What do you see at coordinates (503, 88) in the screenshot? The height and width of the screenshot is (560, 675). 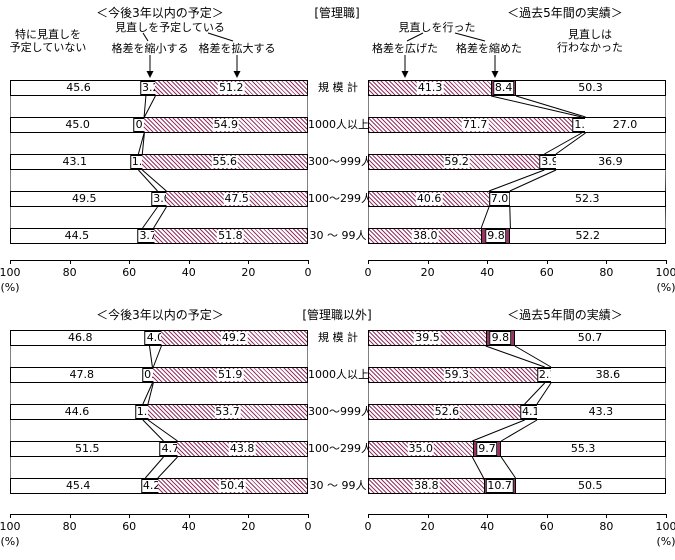 I see `value-label: 8.4` at bounding box center [503, 88].